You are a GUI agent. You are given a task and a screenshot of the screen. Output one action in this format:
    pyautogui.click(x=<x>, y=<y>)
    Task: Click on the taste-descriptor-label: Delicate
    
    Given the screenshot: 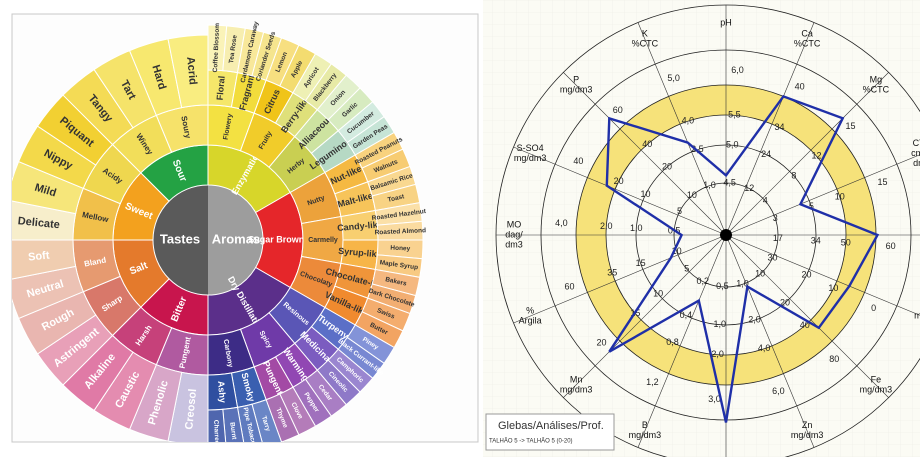 What is the action you would take?
    pyautogui.click(x=38, y=223)
    